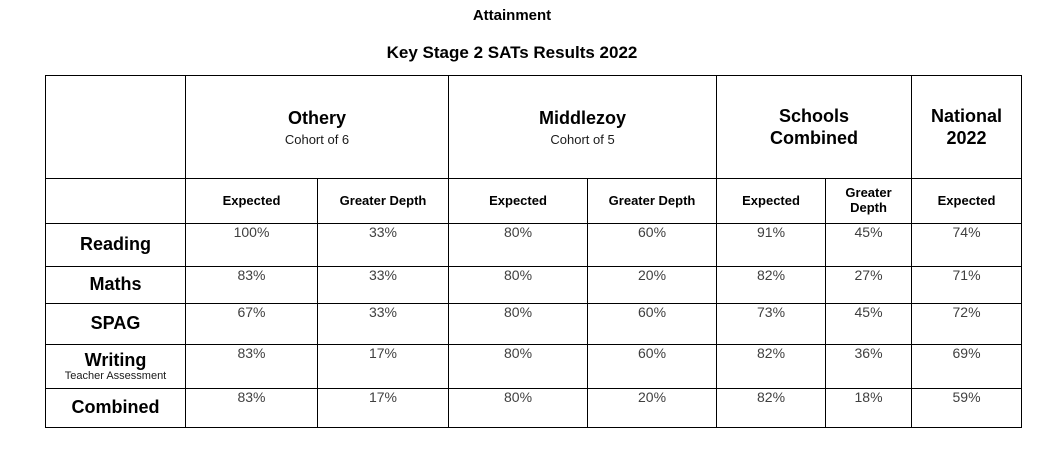 Image resolution: width=1055 pixels, height=450 pixels. I want to click on subheader-middlezoy-expected: Expected, so click(518, 201).